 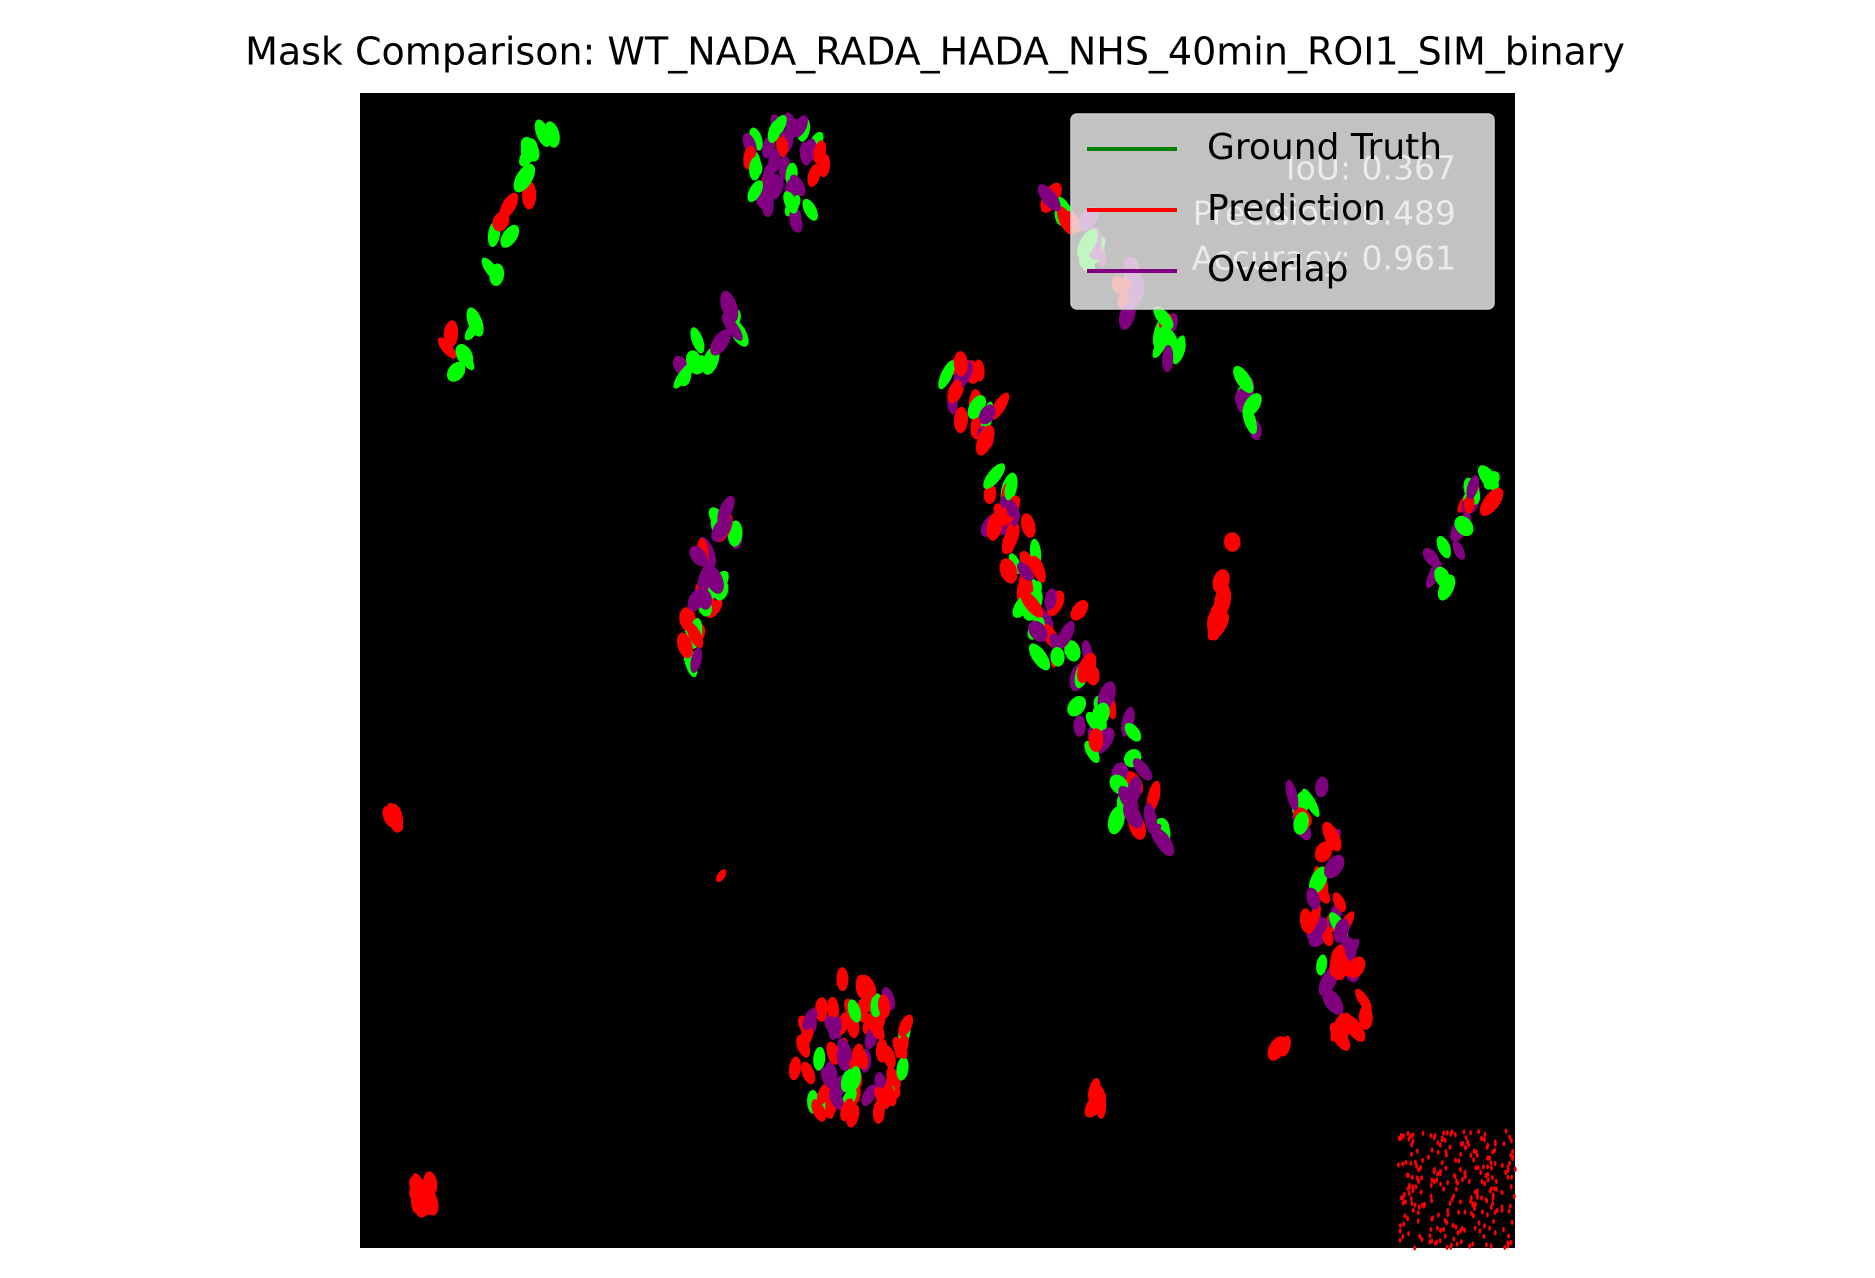 What do you see at coordinates (1264, 208) in the screenshot?
I see `legend: Ground Truth Prediction Overlap` at bounding box center [1264, 208].